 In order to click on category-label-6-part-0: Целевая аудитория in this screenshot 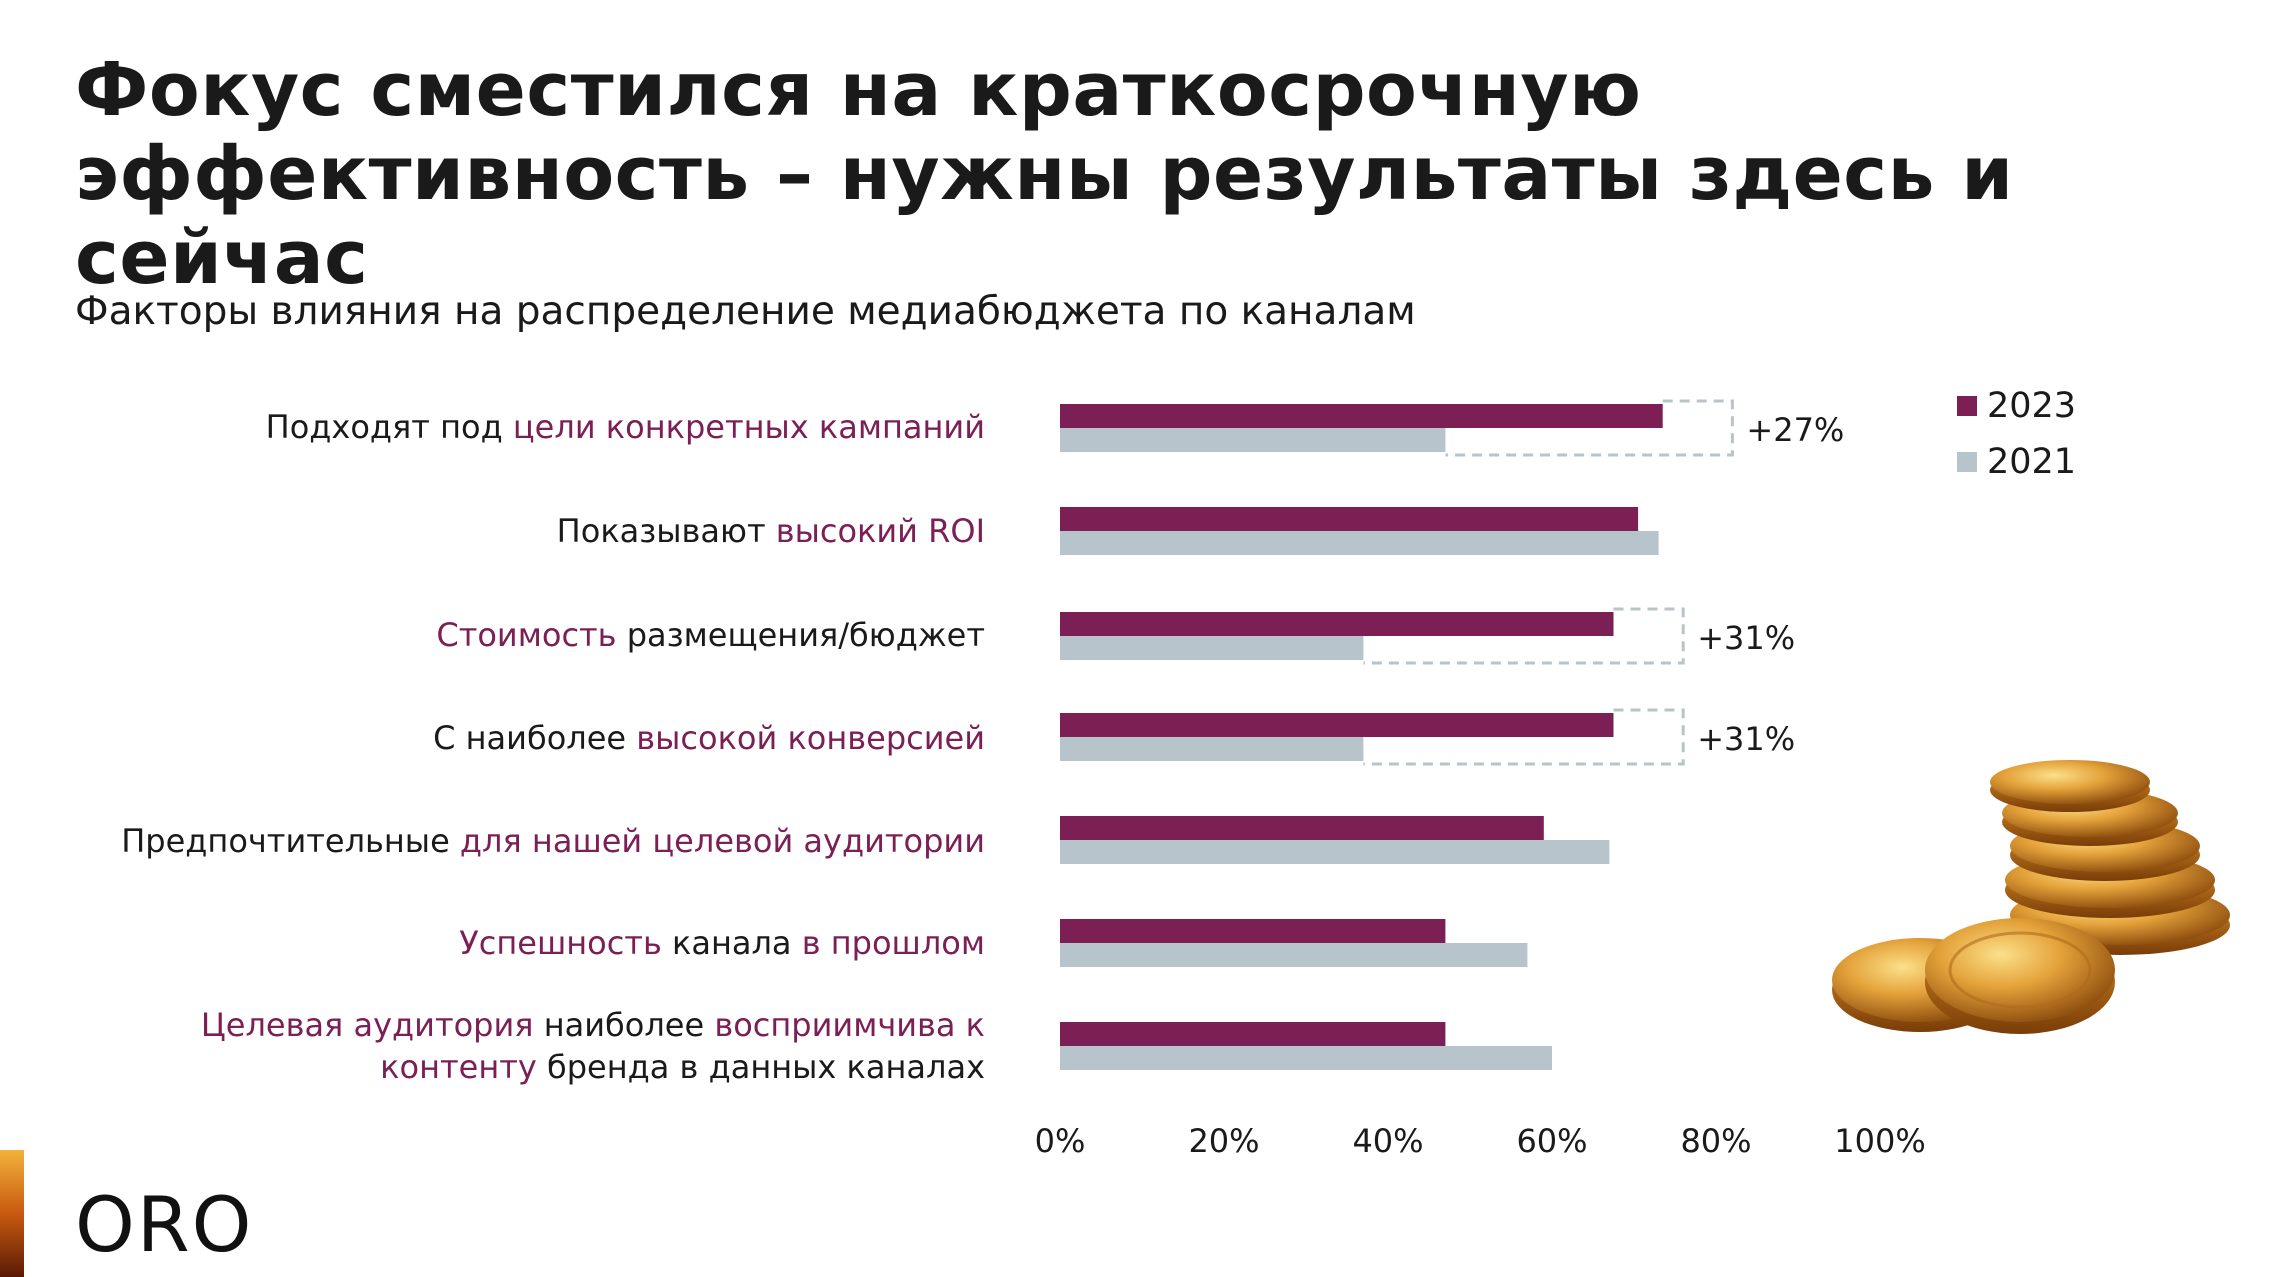, I will do `click(367, 1025)`.